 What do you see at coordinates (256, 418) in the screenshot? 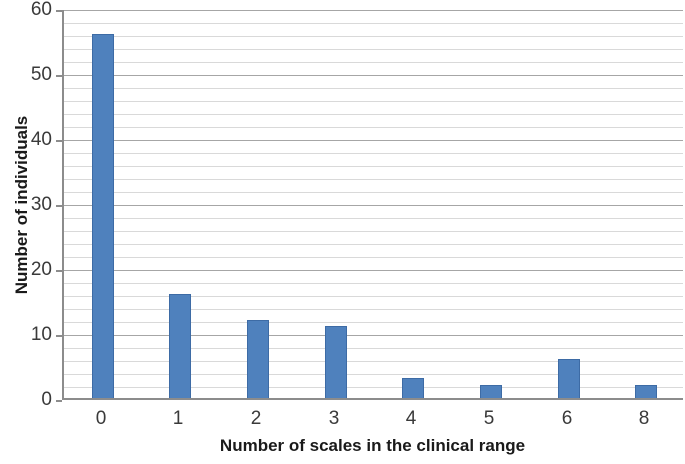
I see `x-tick-label: 2` at bounding box center [256, 418].